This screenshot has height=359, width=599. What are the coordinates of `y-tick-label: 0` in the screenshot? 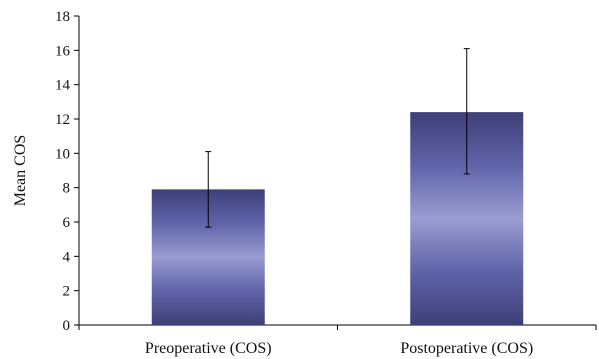 It's located at (67, 326).